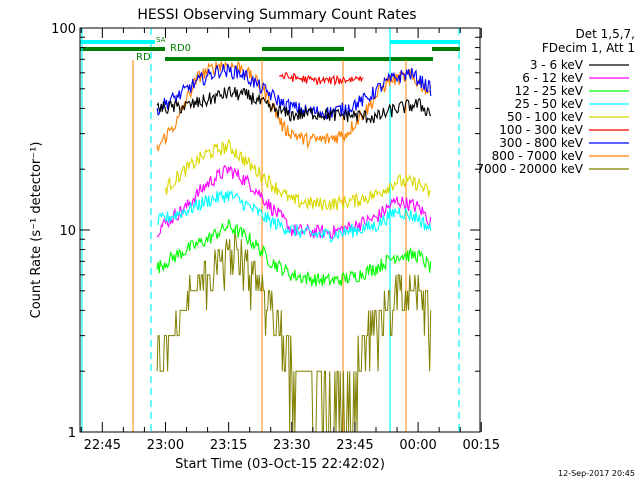 The width and height of the screenshot is (640, 480). What do you see at coordinates (276, 15) in the screenshot?
I see `chart-title: HESSI Observing Summary Count Rates` at bounding box center [276, 15].